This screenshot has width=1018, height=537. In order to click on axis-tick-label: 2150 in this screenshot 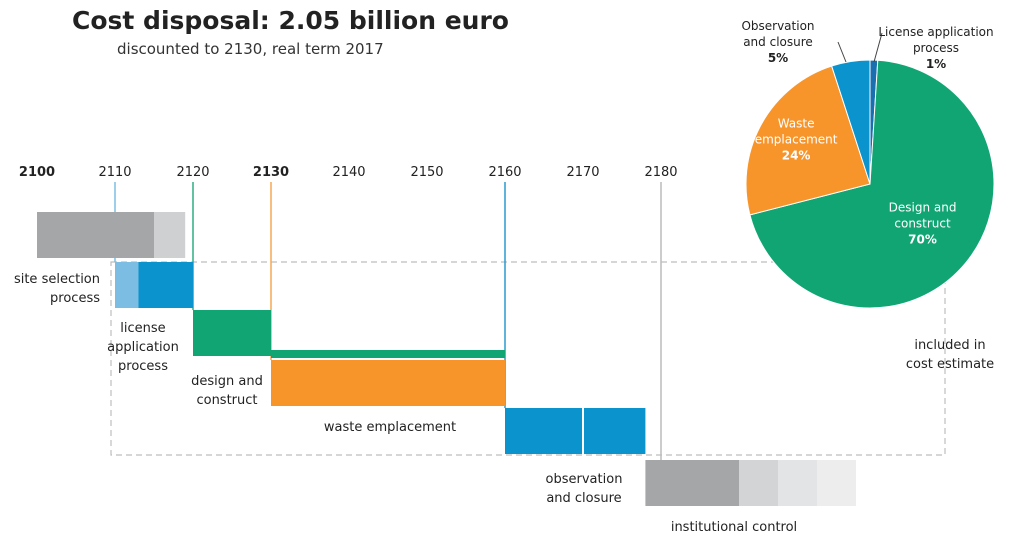, I will do `click(426, 172)`.